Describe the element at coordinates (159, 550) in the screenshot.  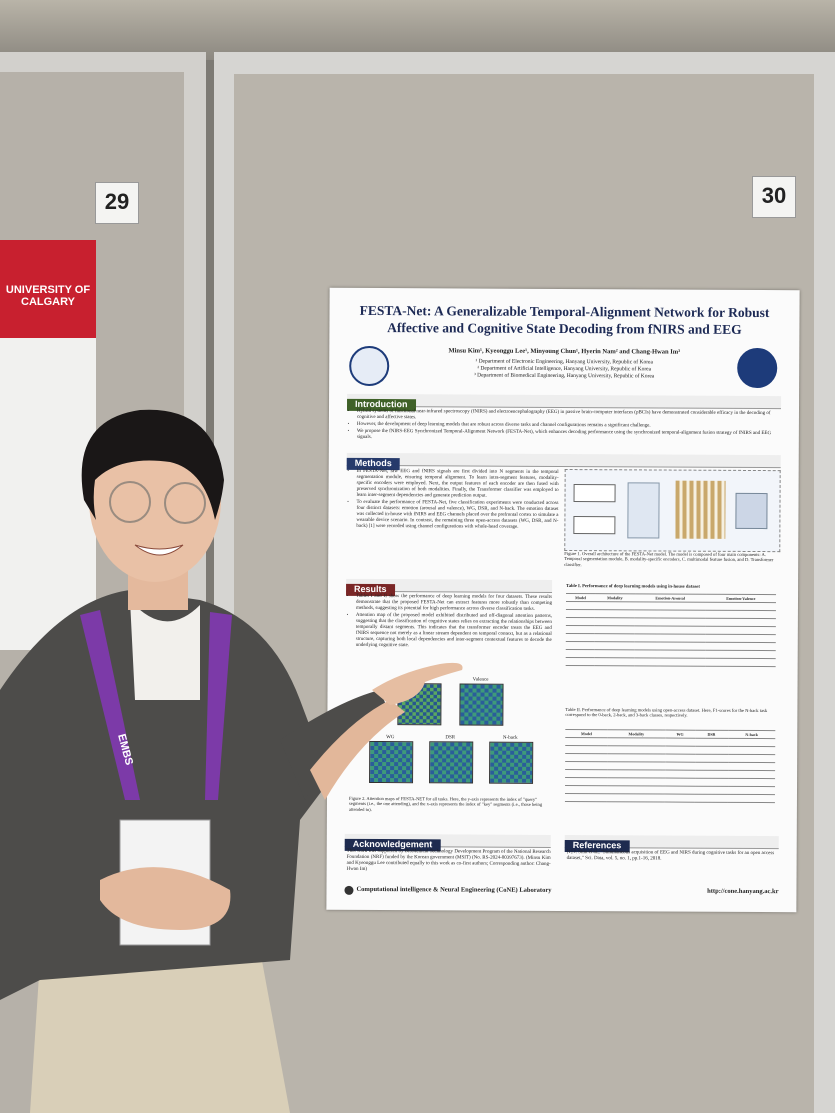
I see `smile` at that location.